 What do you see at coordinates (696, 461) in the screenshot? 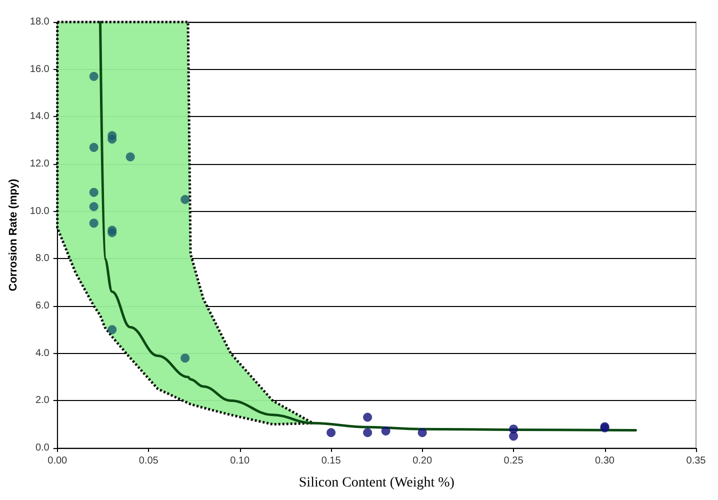
I see `x-tick-label: 0.35` at bounding box center [696, 461].